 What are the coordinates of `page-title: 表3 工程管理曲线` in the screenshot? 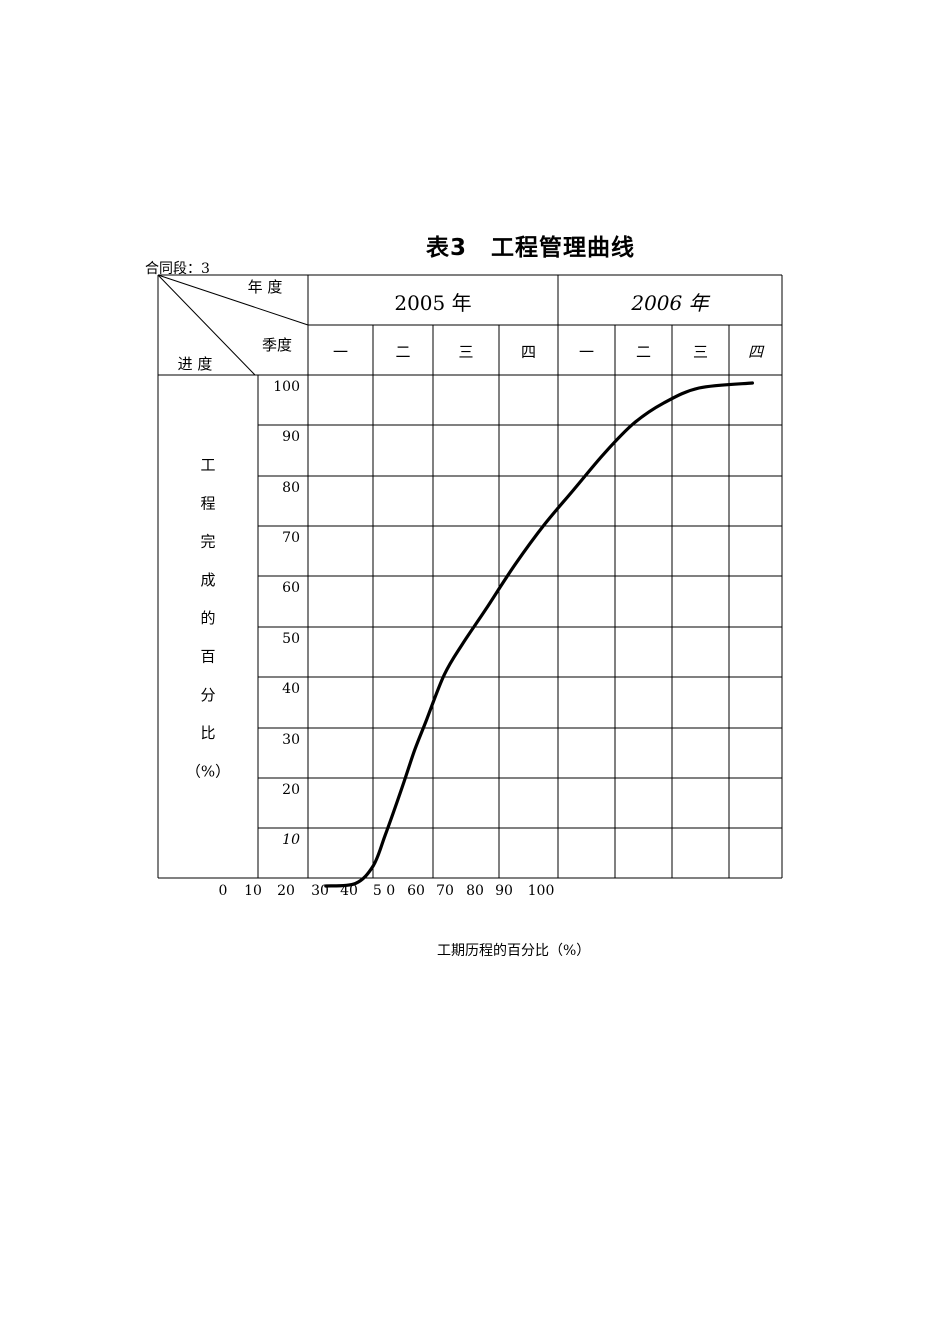 It's located at (531, 248).